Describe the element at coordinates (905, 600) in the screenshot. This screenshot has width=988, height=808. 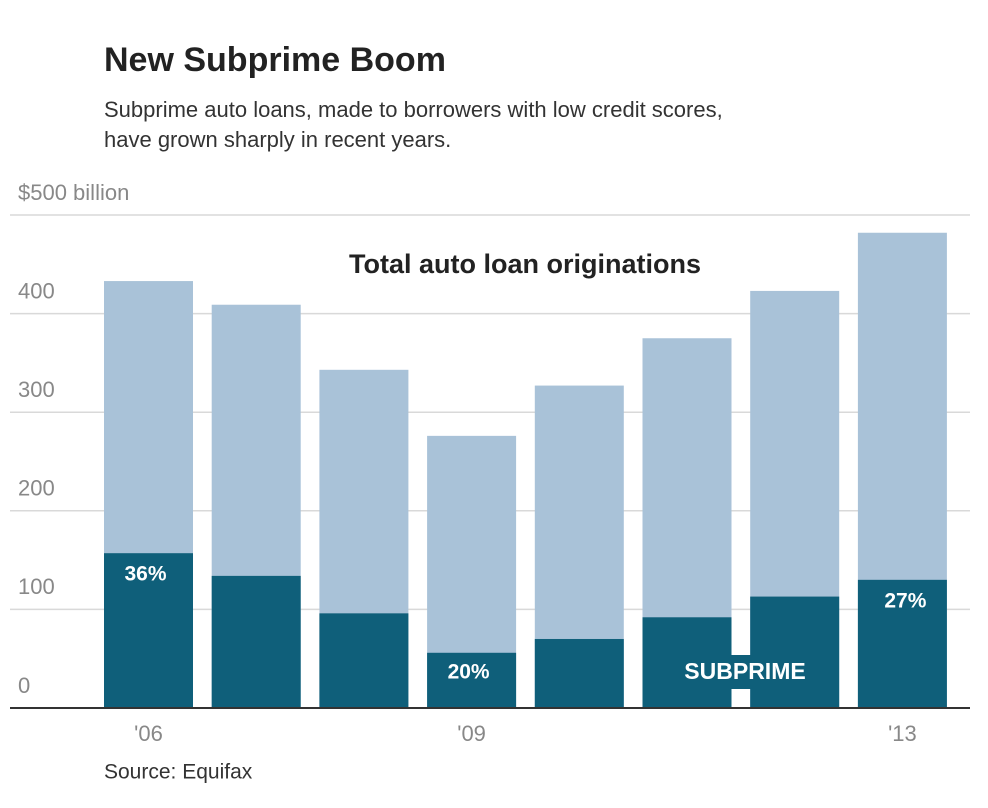
I see `share-label: 27%` at that location.